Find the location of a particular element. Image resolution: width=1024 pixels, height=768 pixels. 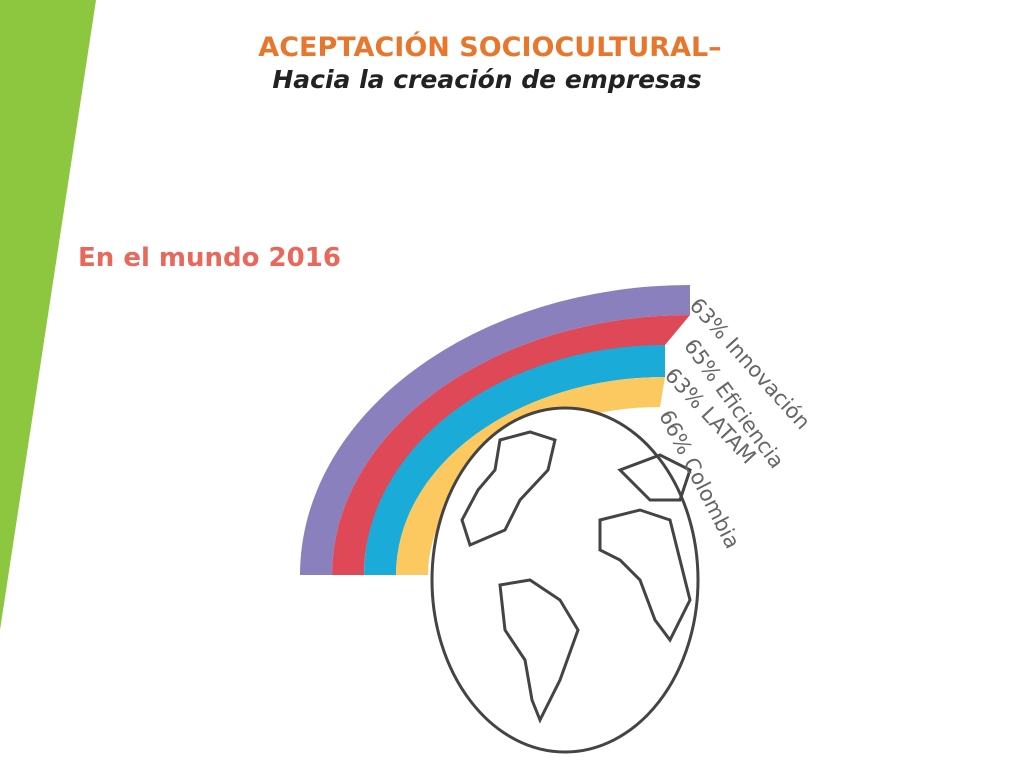

rainbow is located at coordinates (495, 430).